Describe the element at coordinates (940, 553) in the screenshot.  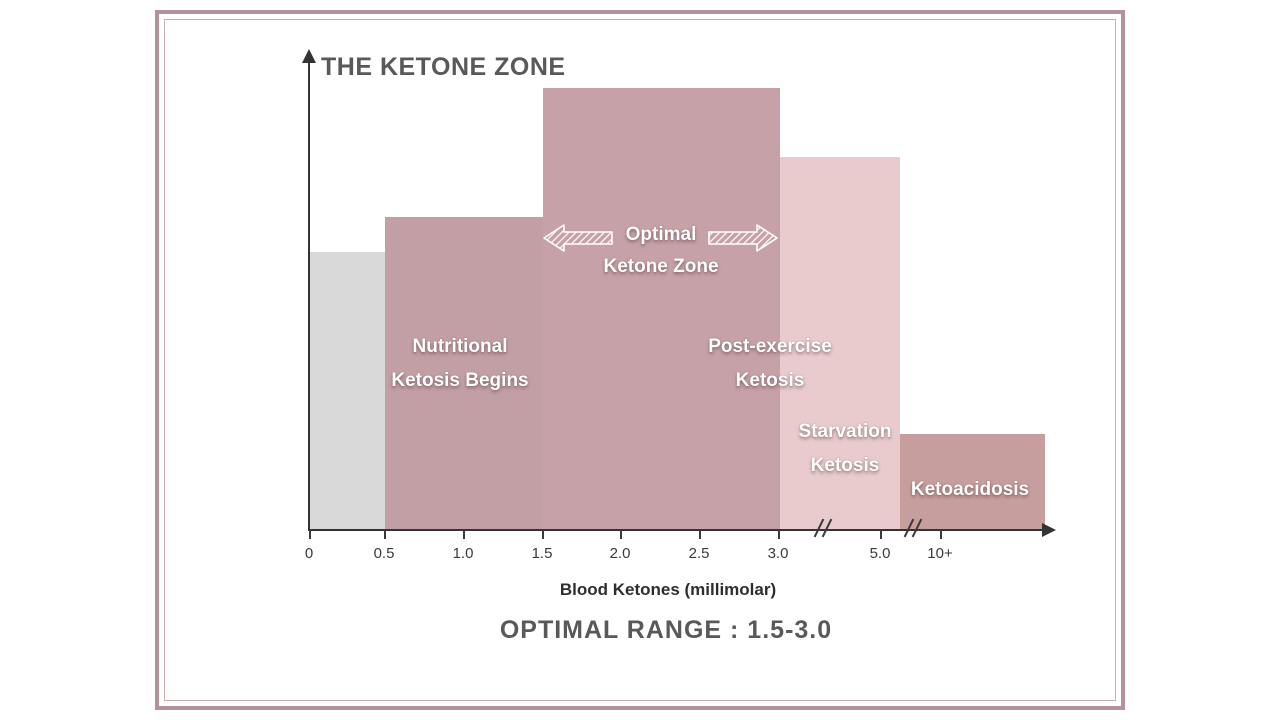
I see `x-tick-label: 10+` at that location.